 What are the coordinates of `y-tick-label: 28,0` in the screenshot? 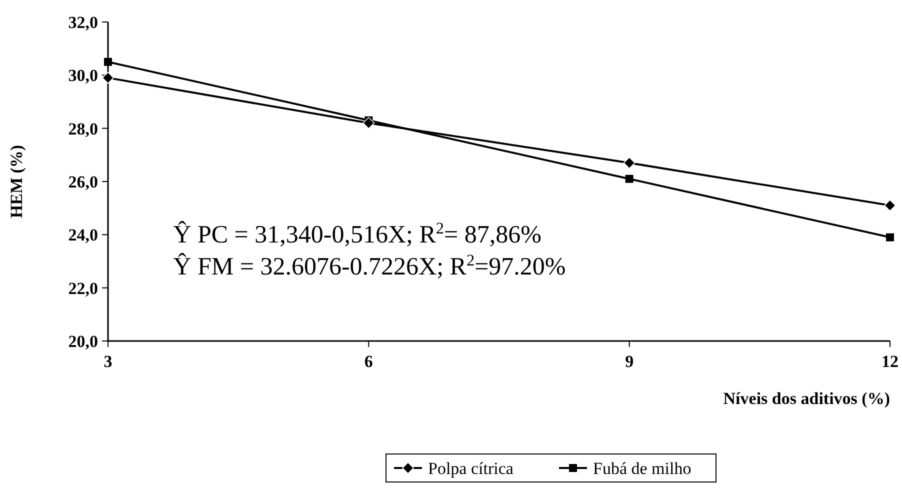 It's located at (83, 128).